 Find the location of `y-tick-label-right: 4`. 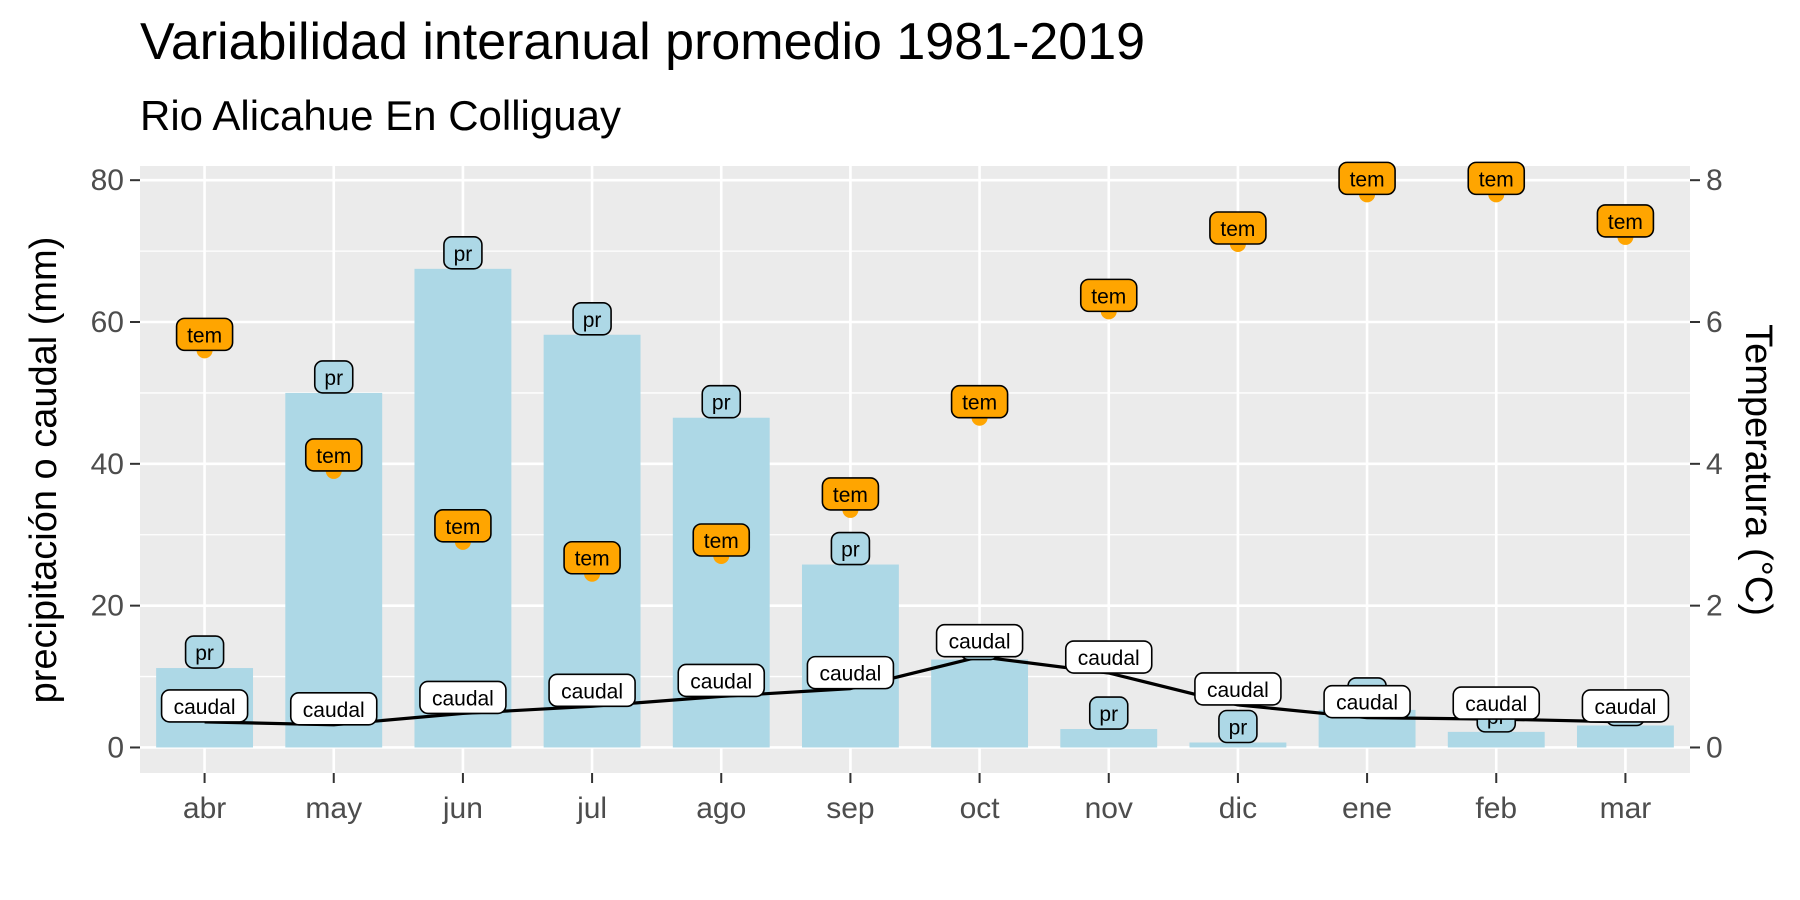

y-tick-label-right: 4 is located at coordinates (1714, 464).